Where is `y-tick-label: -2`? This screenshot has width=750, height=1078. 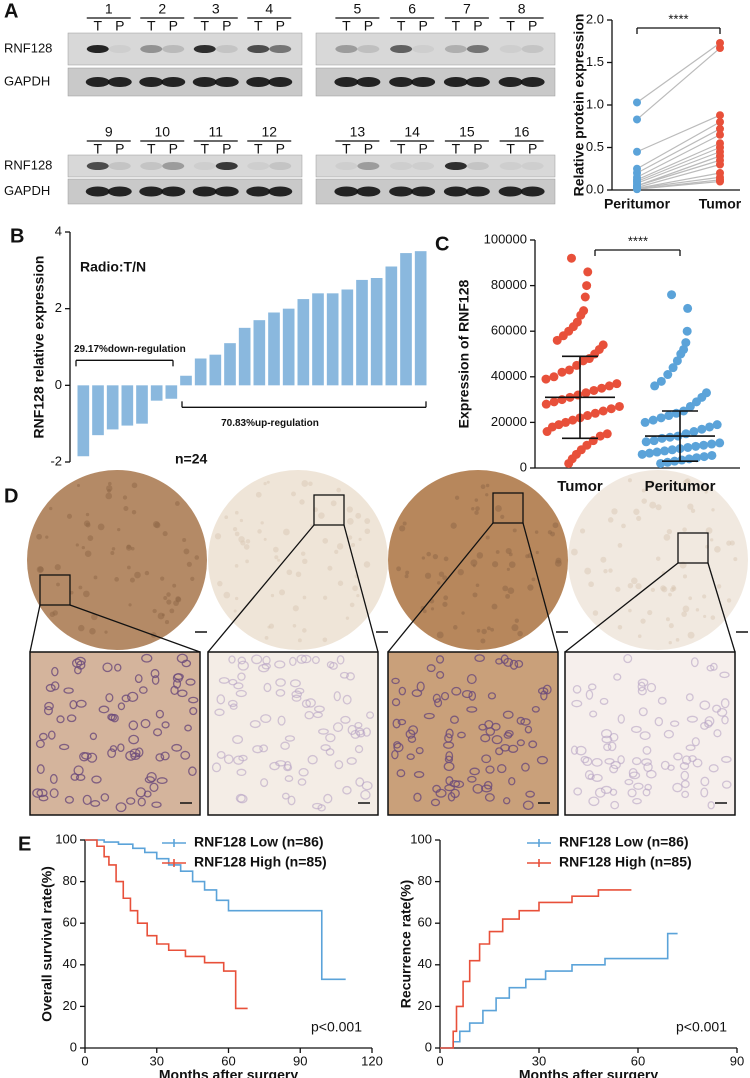 y-tick-label: -2 is located at coordinates (56, 460).